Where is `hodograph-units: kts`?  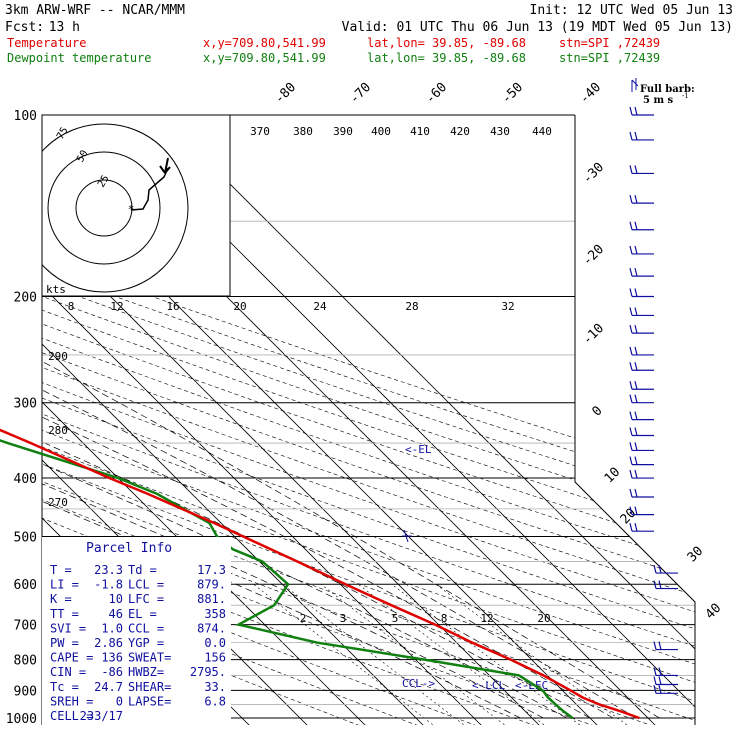
hodograph-units: kts is located at coordinates (56, 289).